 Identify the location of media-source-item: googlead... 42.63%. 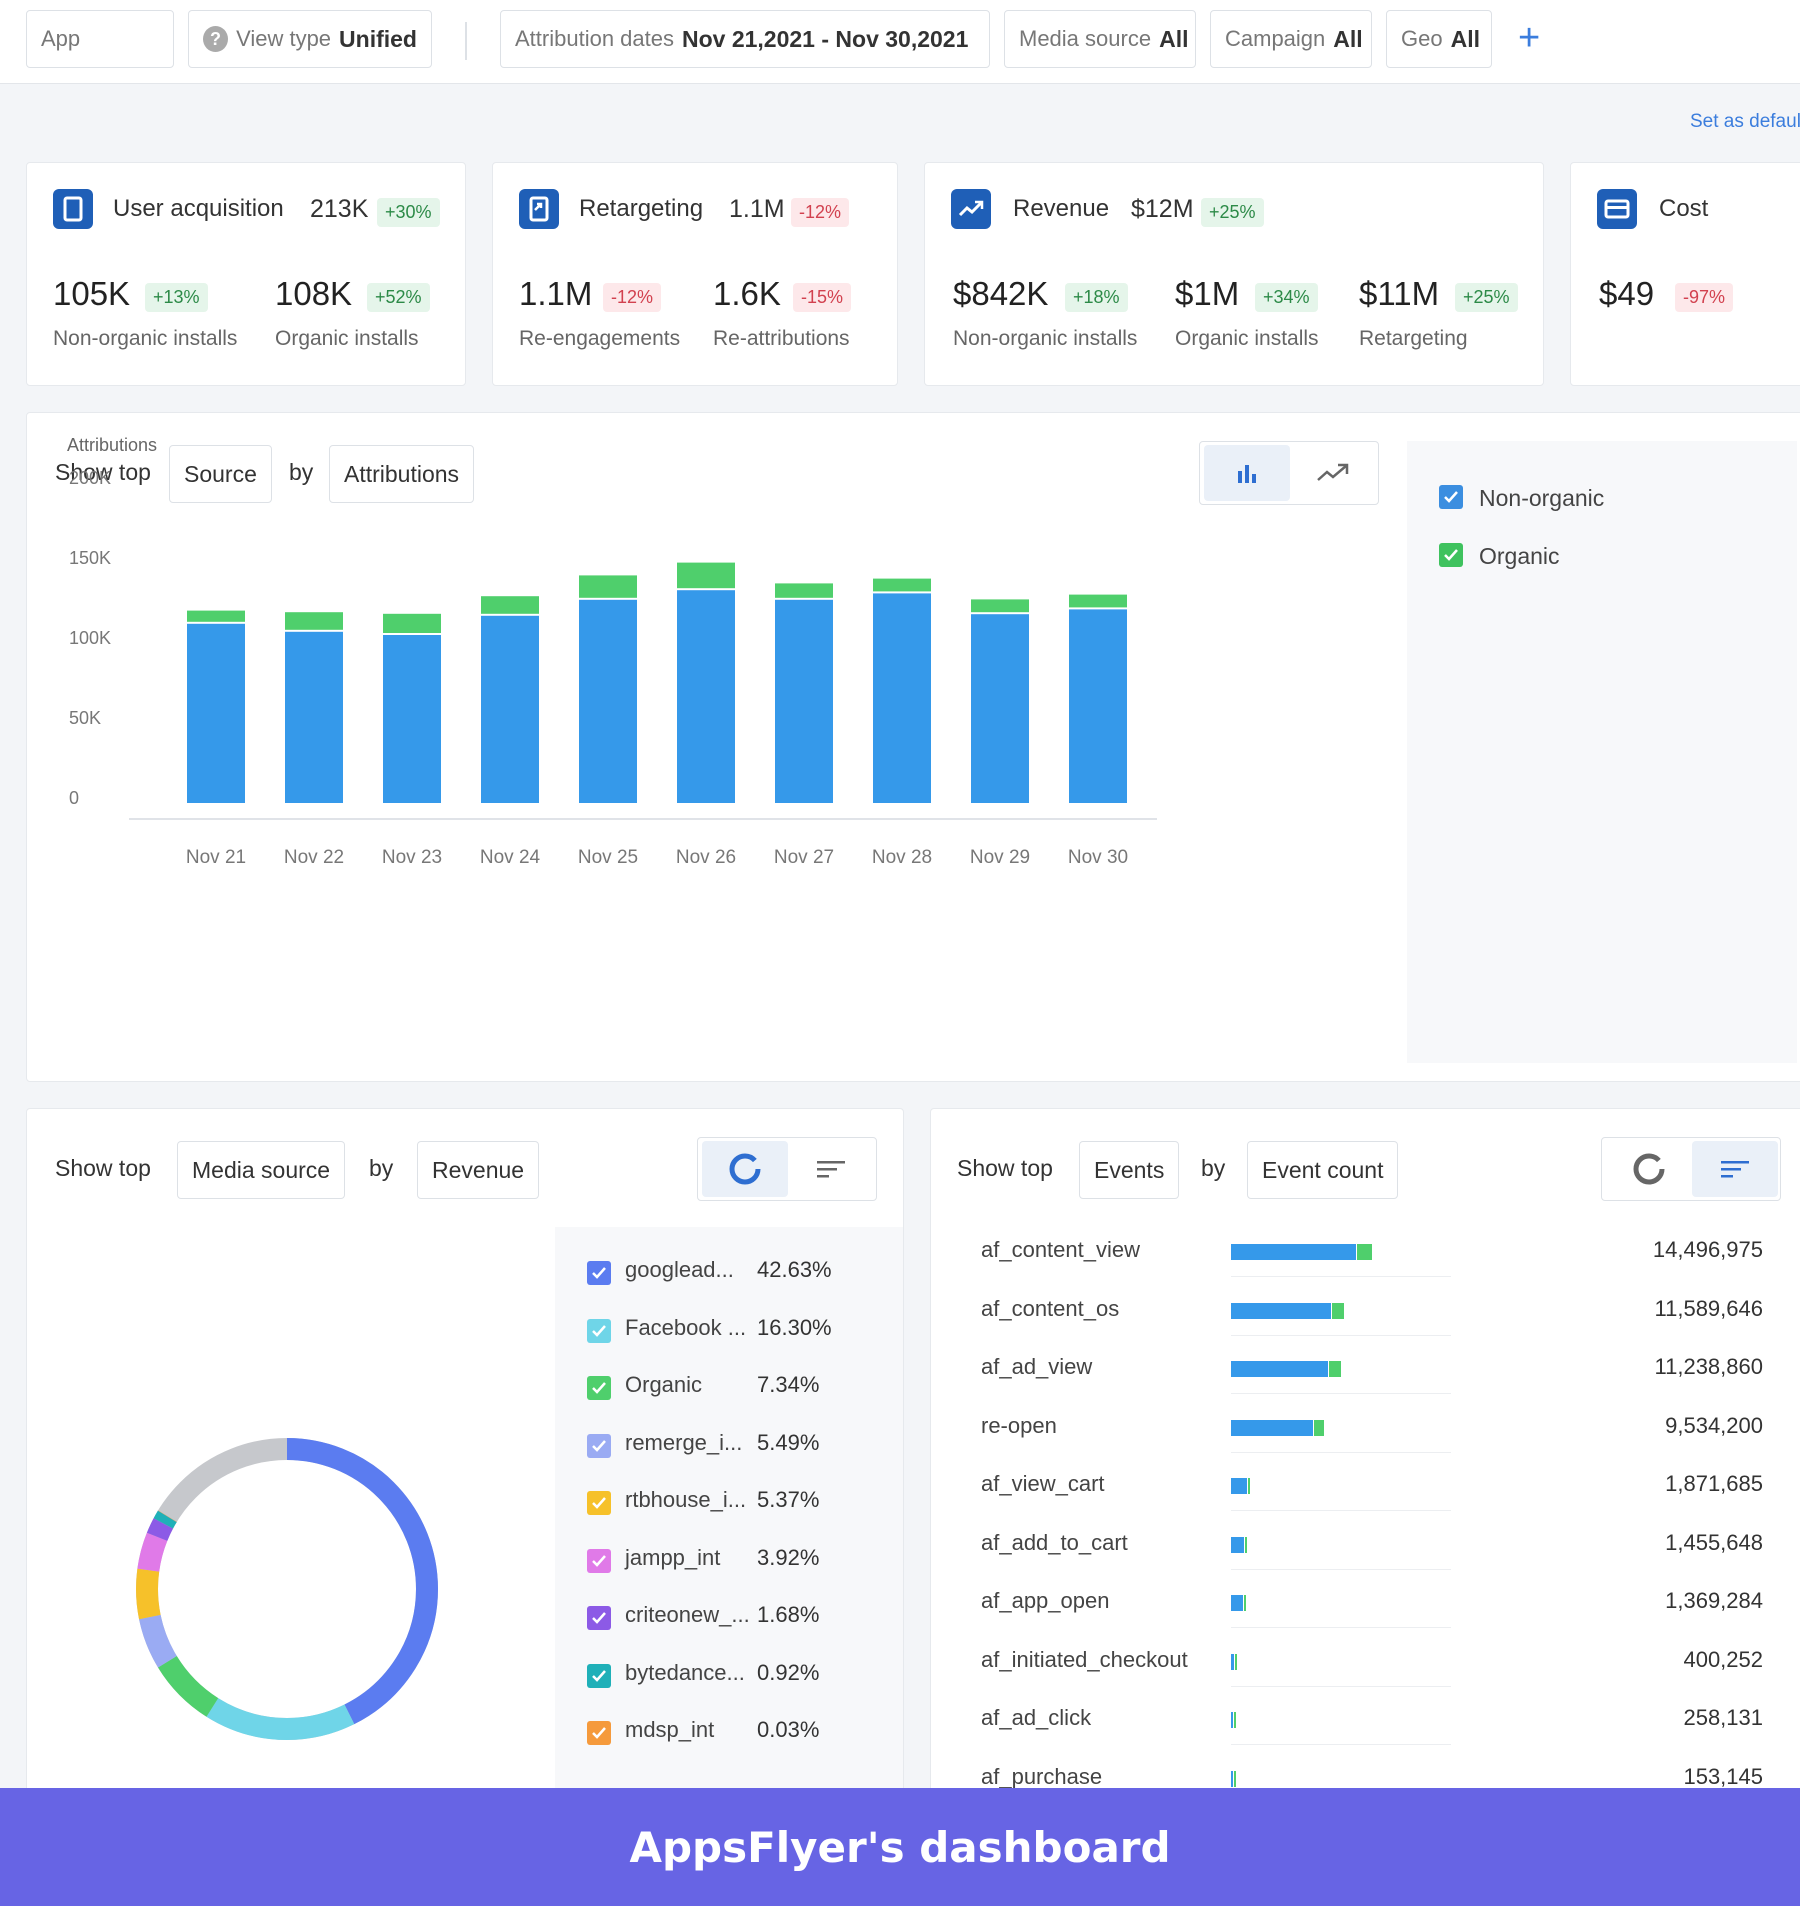
(705, 1271).